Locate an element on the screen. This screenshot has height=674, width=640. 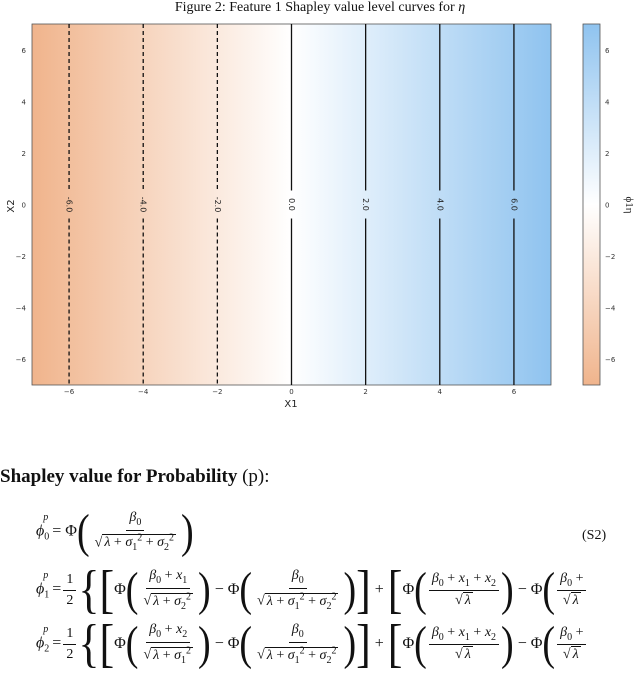
equation-number: (S2) is located at coordinates (594, 535).